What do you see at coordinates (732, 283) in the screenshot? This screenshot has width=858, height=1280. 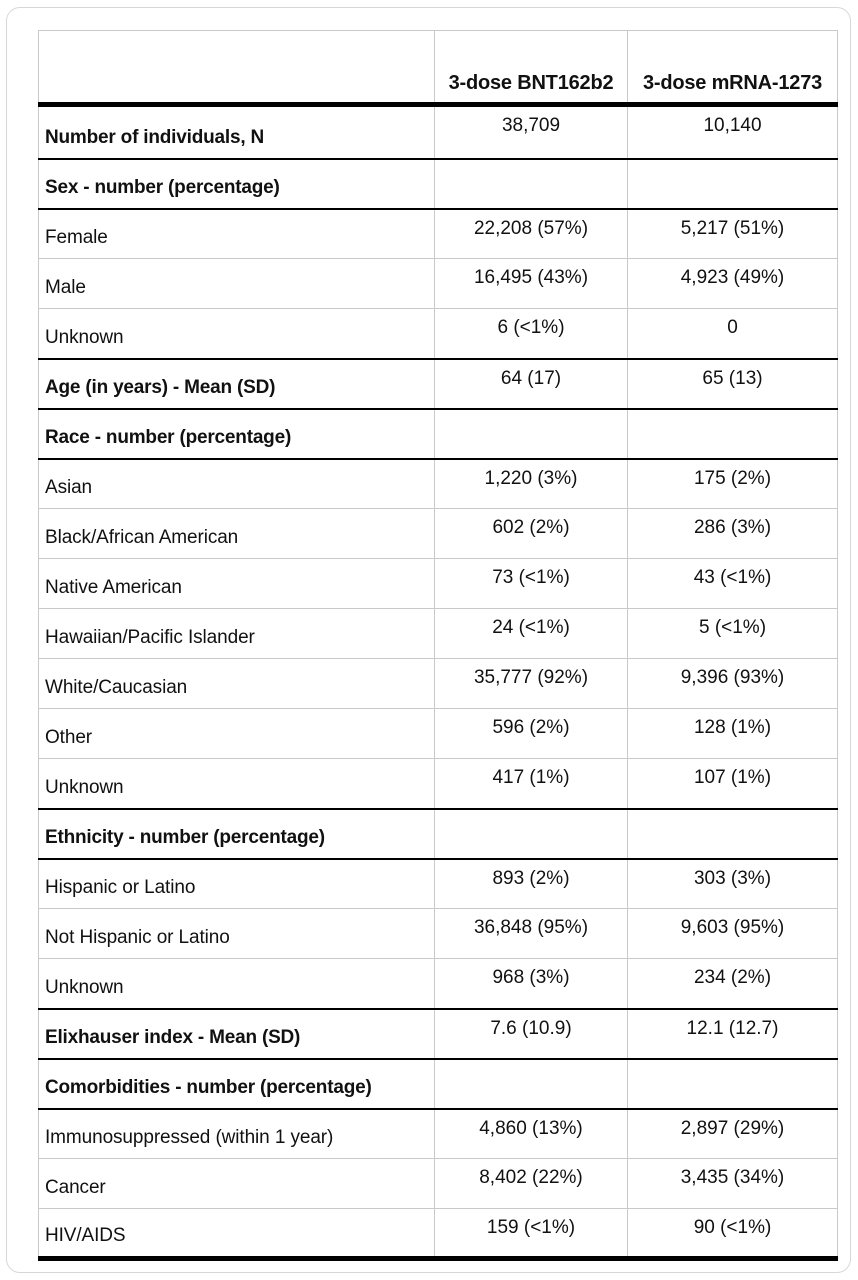 I see `row-value-cell: 4,923 (49%)` at bounding box center [732, 283].